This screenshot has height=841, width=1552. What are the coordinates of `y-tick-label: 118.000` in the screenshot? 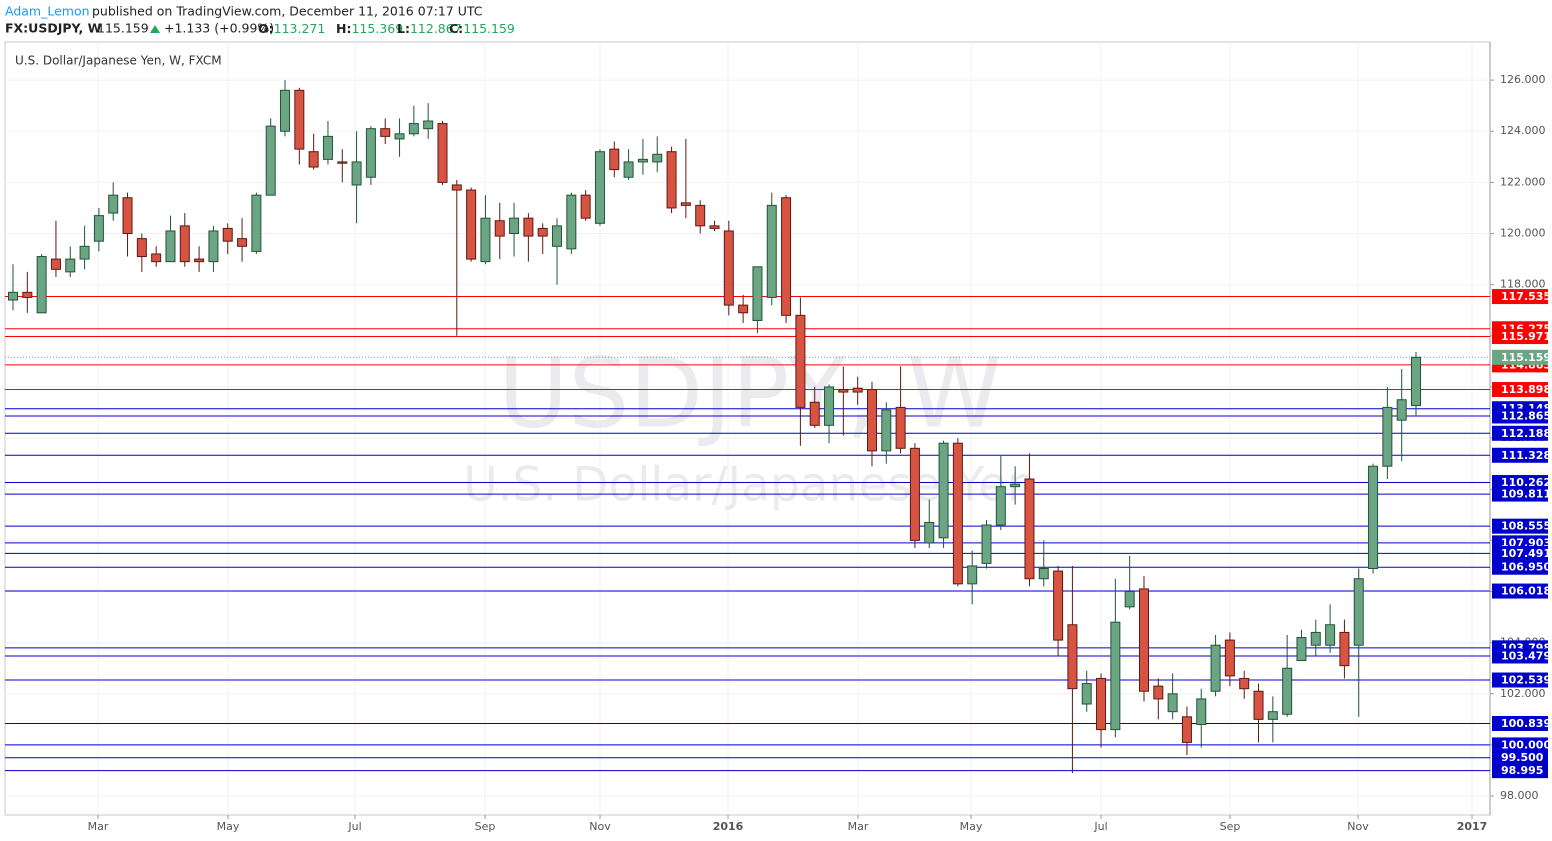 It's located at (1523, 284).